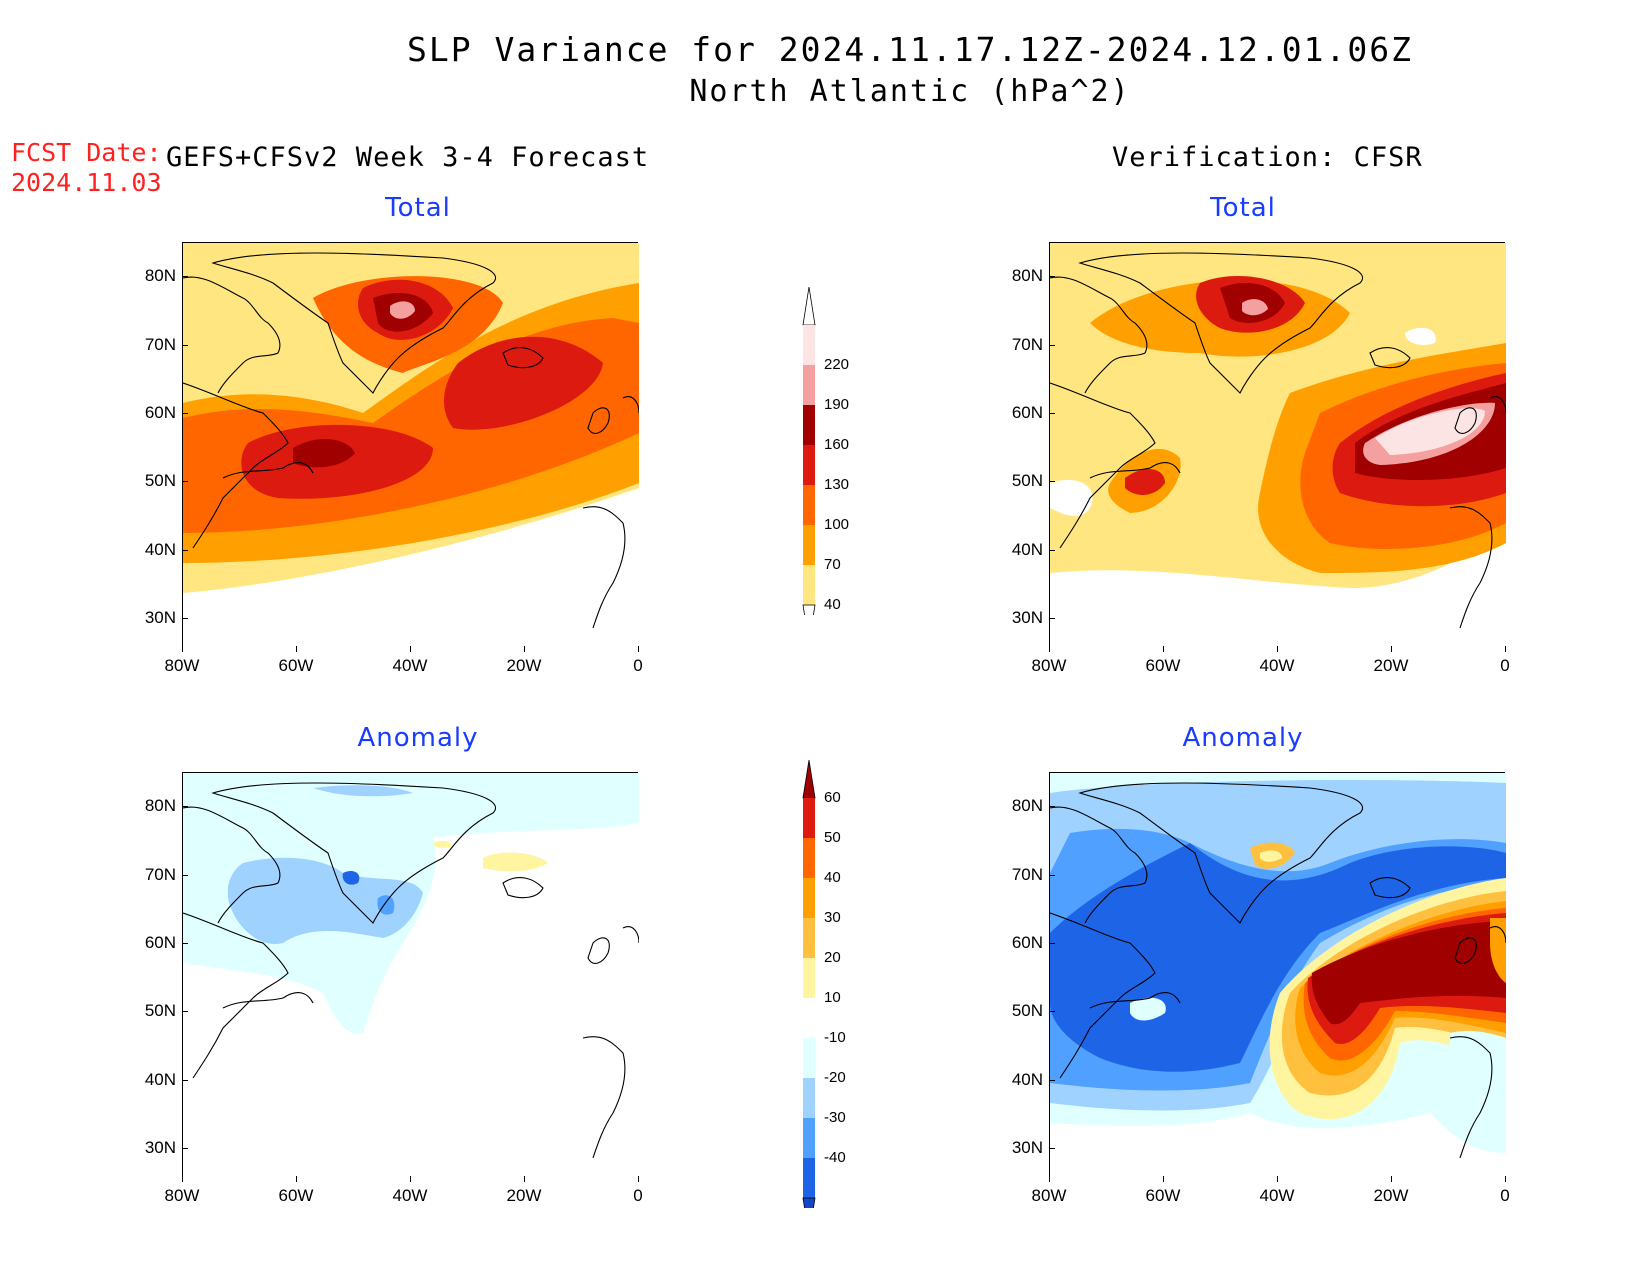  I want to click on fcst-date-block: FCST Date: 2024.11.03, so click(86, 168).